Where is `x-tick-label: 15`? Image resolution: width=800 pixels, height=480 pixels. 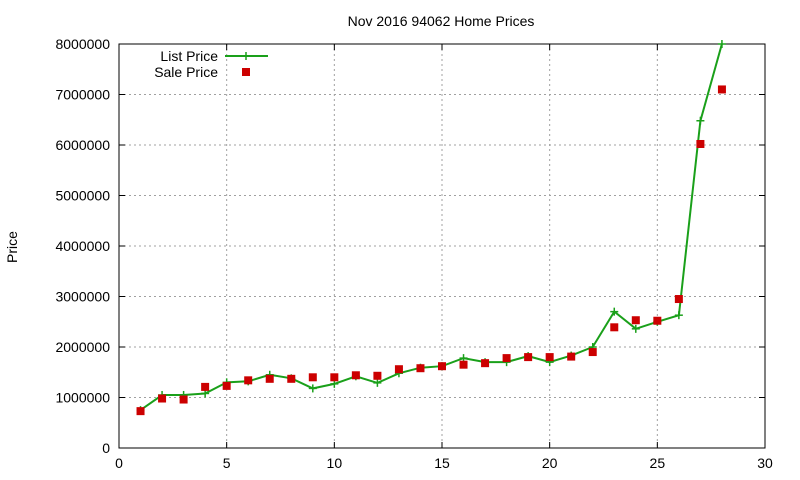 x-tick-label: 15 is located at coordinates (442, 463).